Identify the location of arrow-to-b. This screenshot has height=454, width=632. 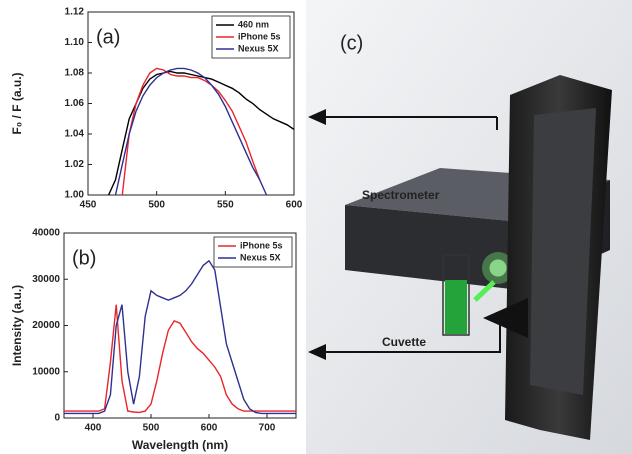
(404, 341).